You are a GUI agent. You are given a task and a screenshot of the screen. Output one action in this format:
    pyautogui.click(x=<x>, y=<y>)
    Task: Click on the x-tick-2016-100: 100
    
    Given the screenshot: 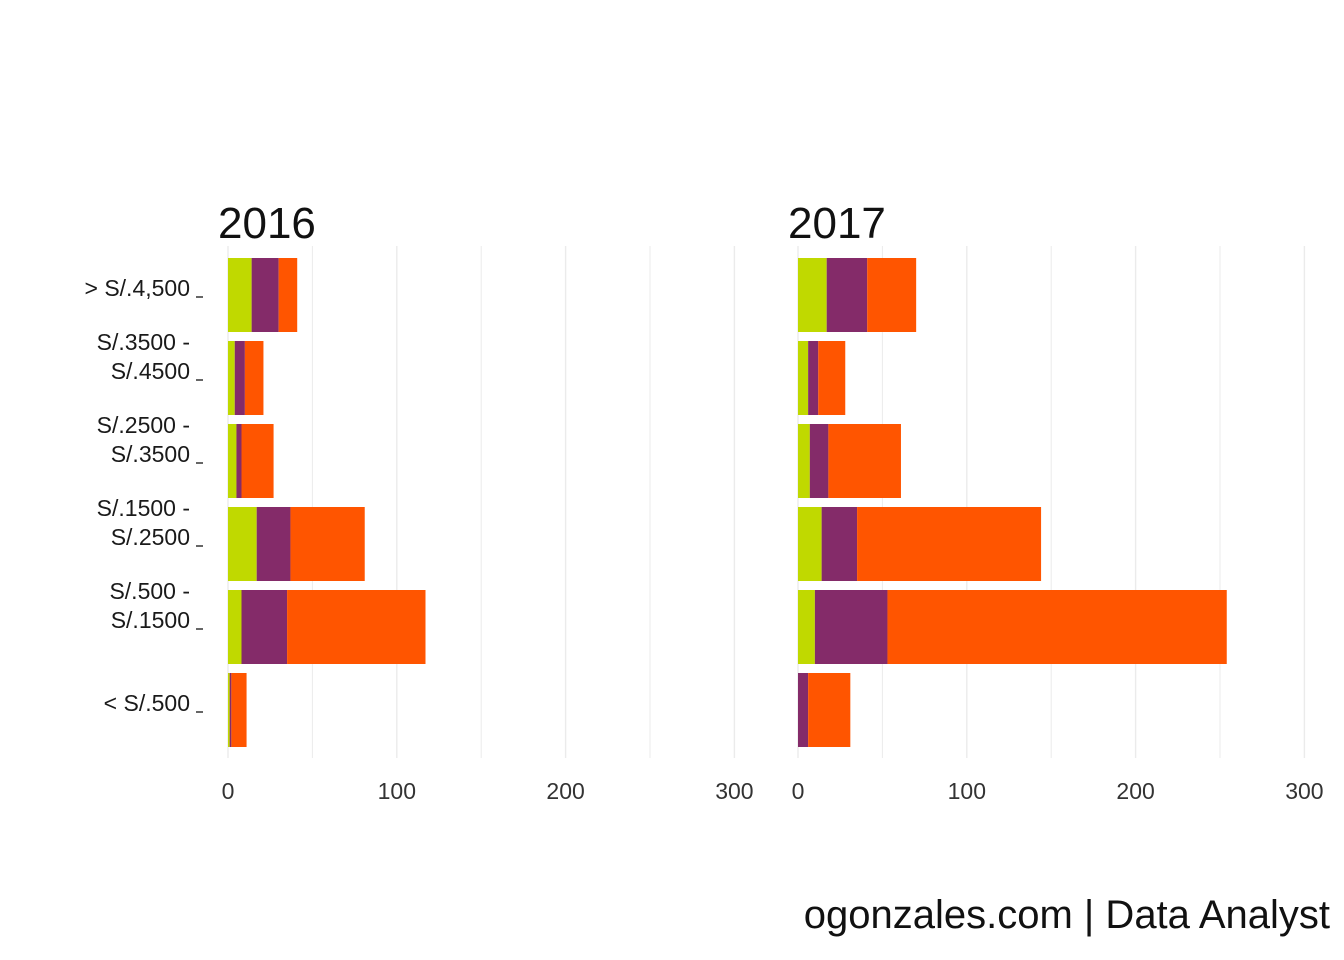 What is the action you would take?
    pyautogui.click(x=397, y=791)
    